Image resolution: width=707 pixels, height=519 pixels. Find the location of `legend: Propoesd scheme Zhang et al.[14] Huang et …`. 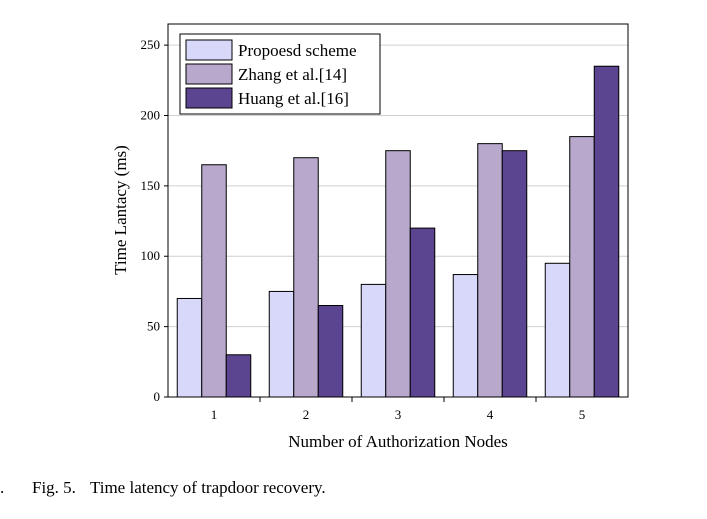

legend: Propoesd scheme Zhang et al.[14] Huang et … is located at coordinates (280, 74).